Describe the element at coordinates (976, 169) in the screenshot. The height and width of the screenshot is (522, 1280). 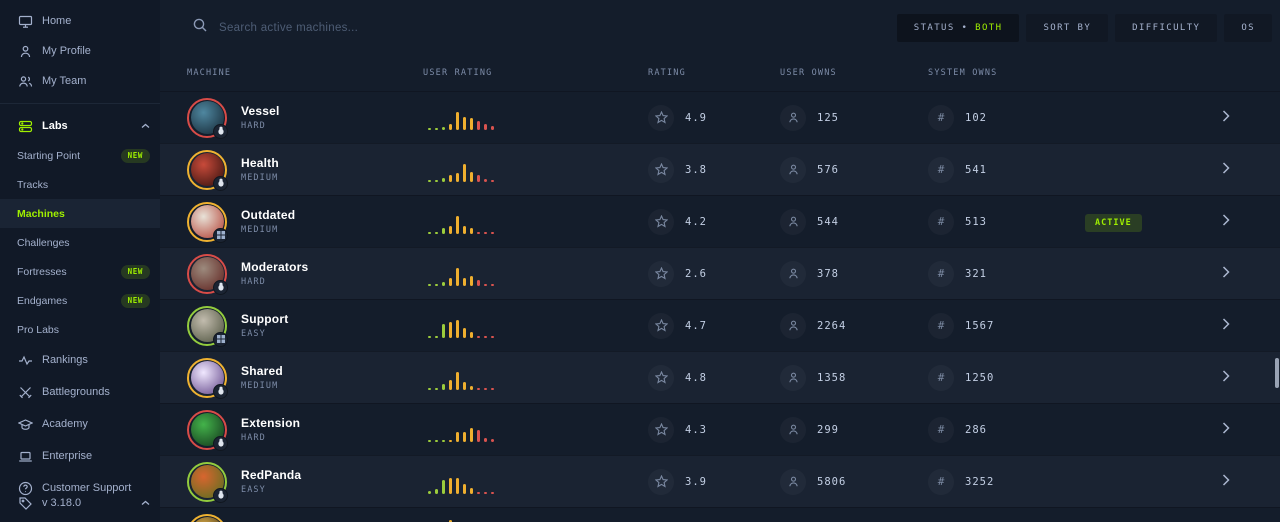
I see `system-owns-value: 541` at that location.